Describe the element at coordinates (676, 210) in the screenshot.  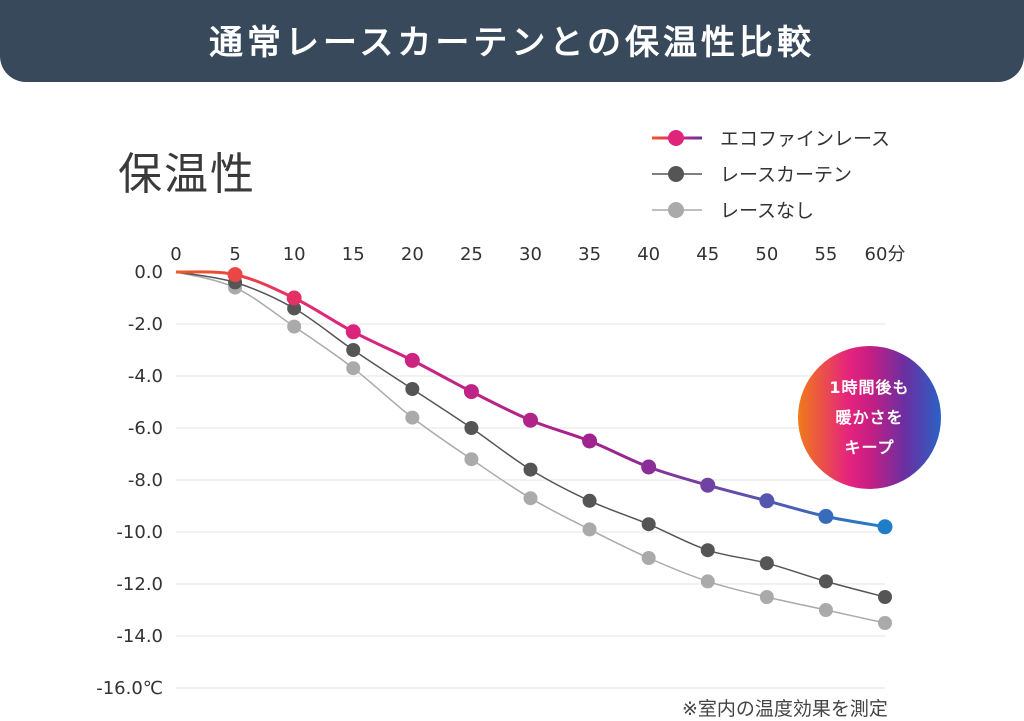
I see `legend-marker-none` at that location.